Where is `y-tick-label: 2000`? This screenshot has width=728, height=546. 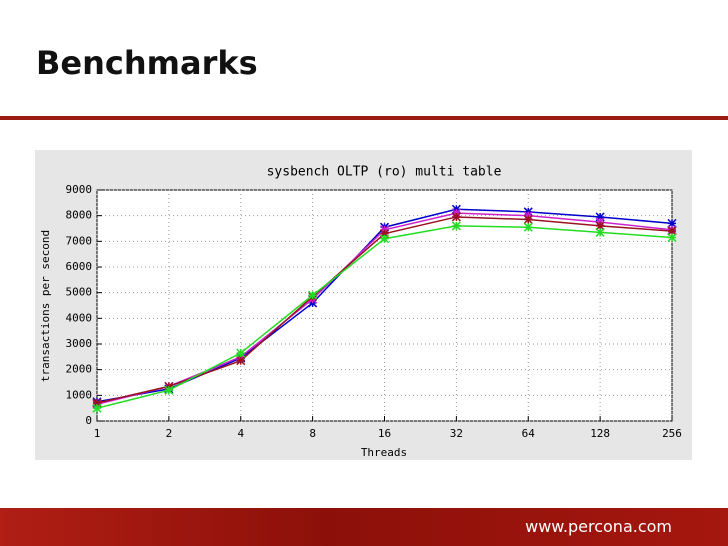
y-tick-label: 2000 is located at coordinates (79, 369).